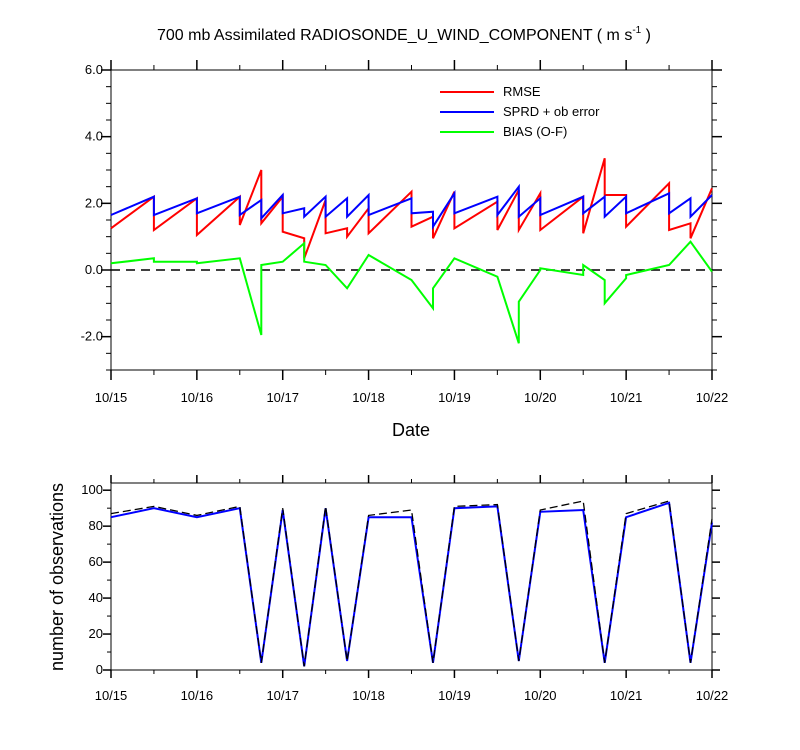  What do you see at coordinates (522, 91) in the screenshot?
I see `legend-label-rmse: RMSE` at bounding box center [522, 91].